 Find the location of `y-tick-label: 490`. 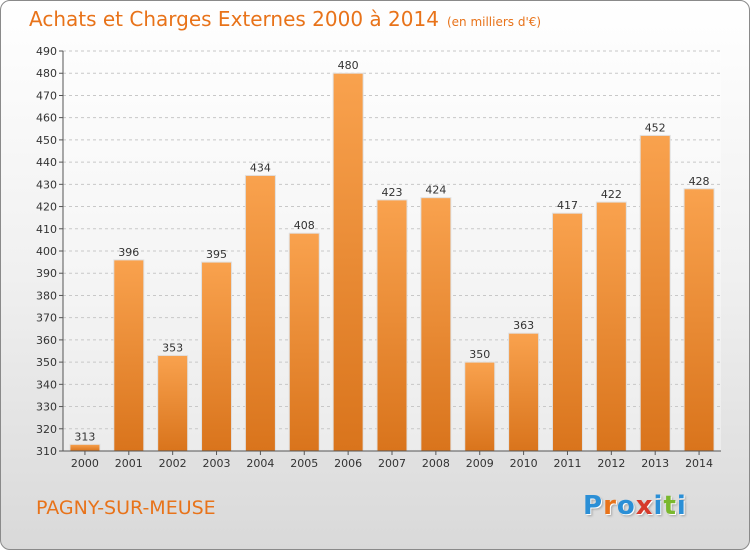

y-tick-label: 490 is located at coordinates (46, 51).